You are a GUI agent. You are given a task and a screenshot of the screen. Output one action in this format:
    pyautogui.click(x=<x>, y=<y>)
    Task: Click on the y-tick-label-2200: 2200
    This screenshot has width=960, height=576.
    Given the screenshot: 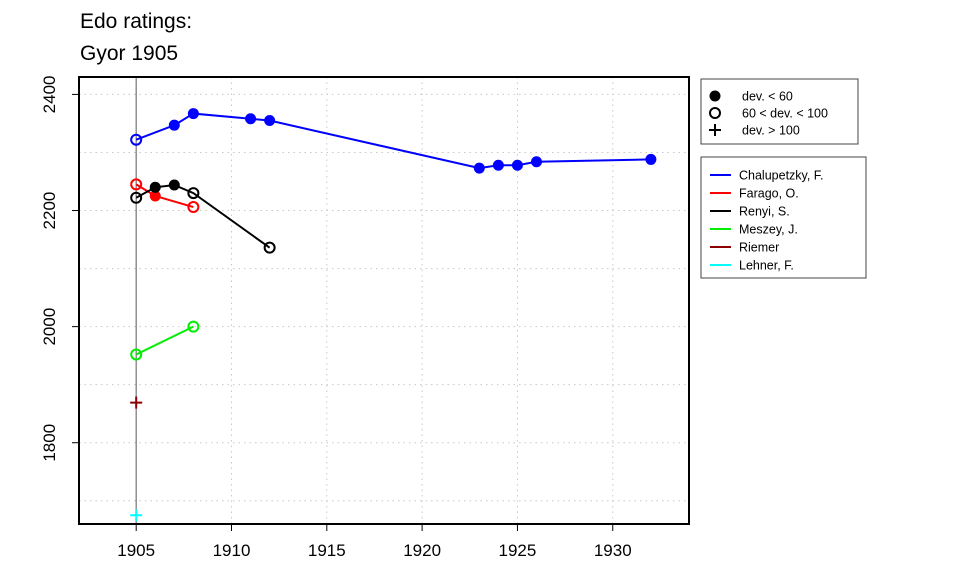 What is the action you would take?
    pyautogui.click(x=49, y=211)
    